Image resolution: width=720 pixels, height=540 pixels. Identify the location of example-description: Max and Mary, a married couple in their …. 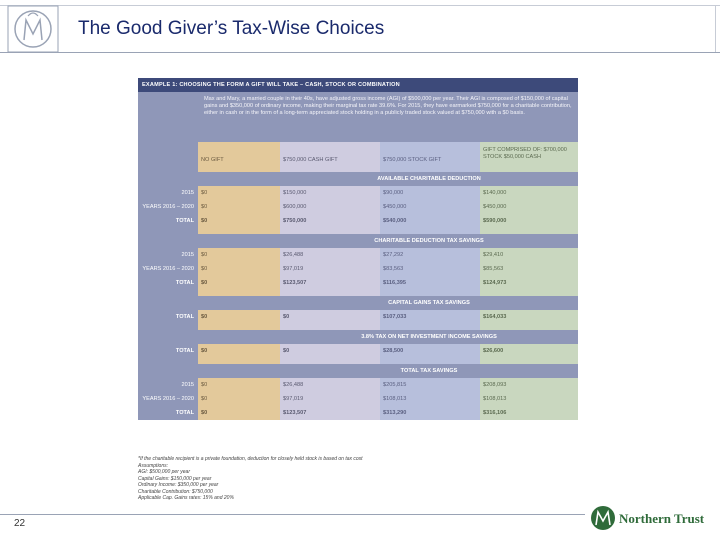
(388, 117).